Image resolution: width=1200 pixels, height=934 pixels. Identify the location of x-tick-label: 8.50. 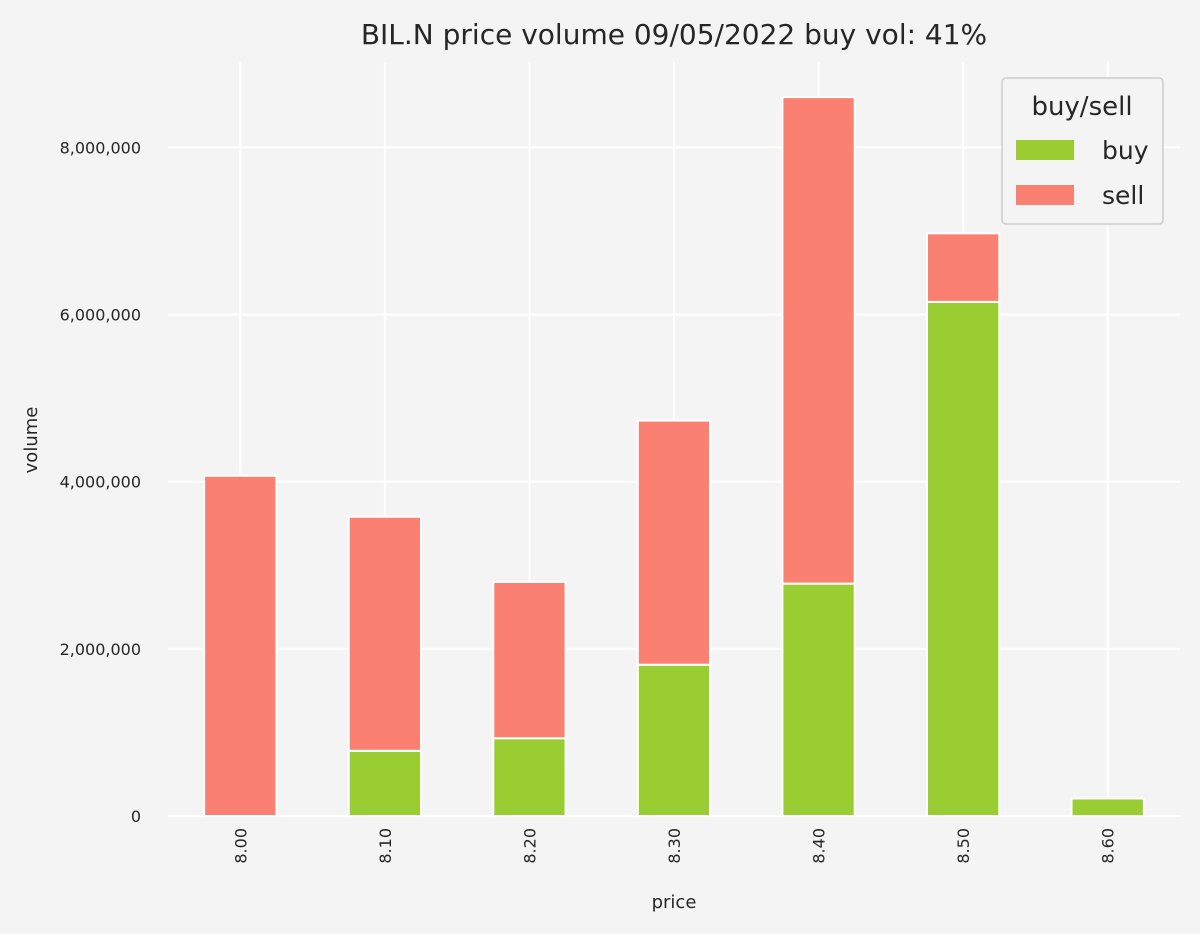
(963, 846).